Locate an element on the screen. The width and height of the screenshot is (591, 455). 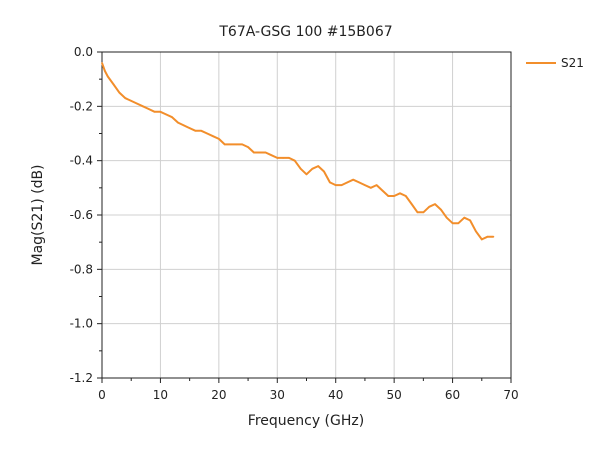
x-tick-label: 20 is located at coordinates (218, 395).